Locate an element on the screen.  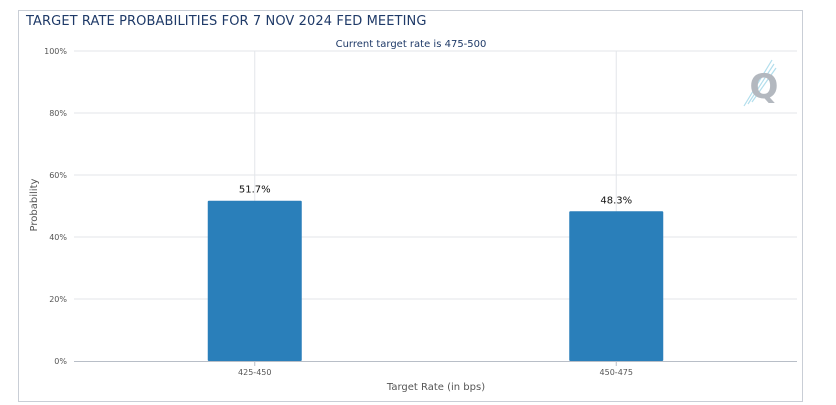
x-axis-ticks: 425-450 450-475 is located at coordinates (435, 369).